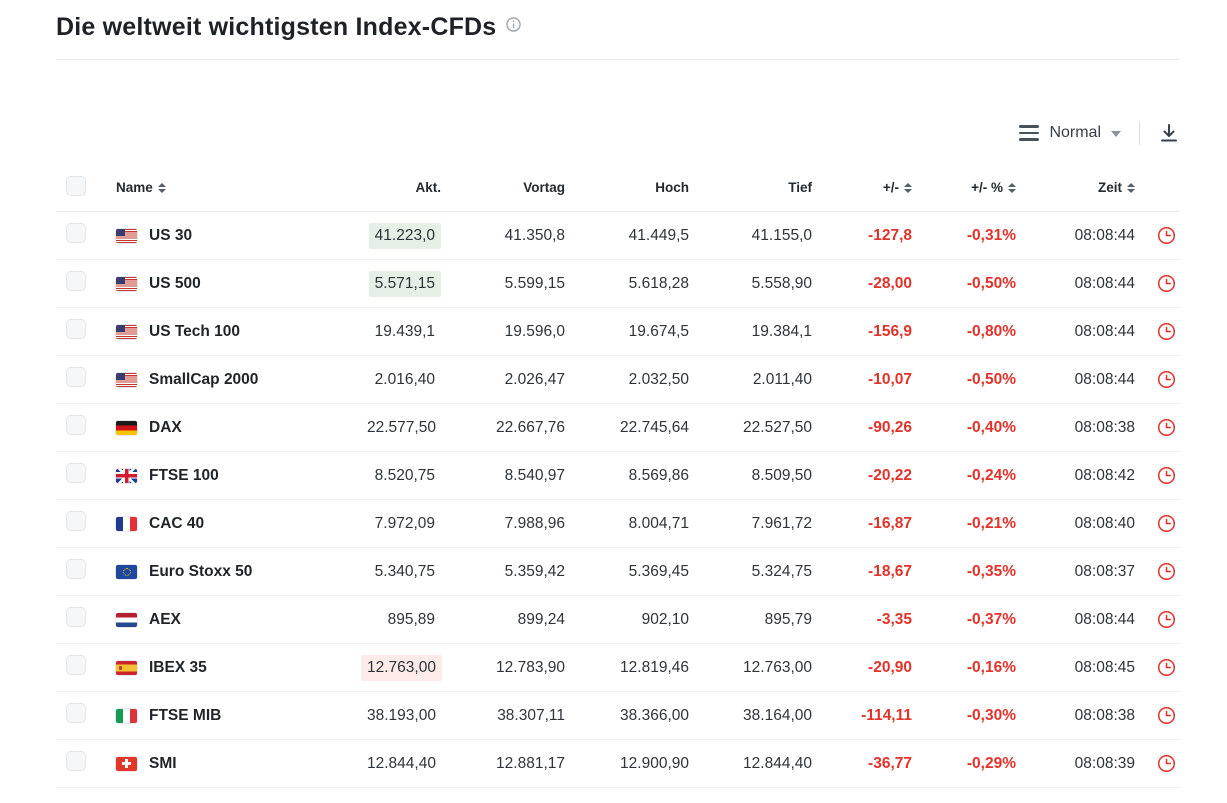  I want to click on instrument-name: IBEX 35, so click(178, 667).